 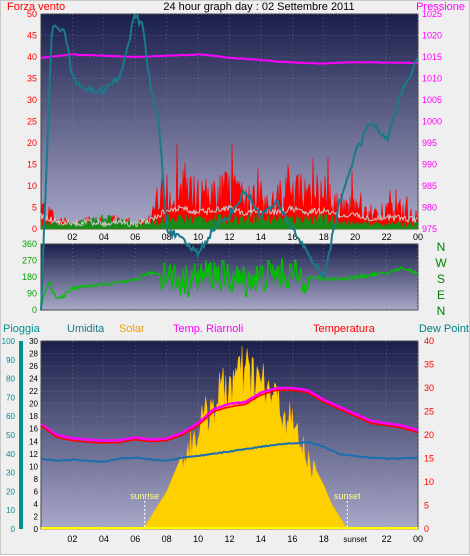 What do you see at coordinates (10, 491) in the screenshot?
I see `rain-tick-label: 20` at bounding box center [10, 491].